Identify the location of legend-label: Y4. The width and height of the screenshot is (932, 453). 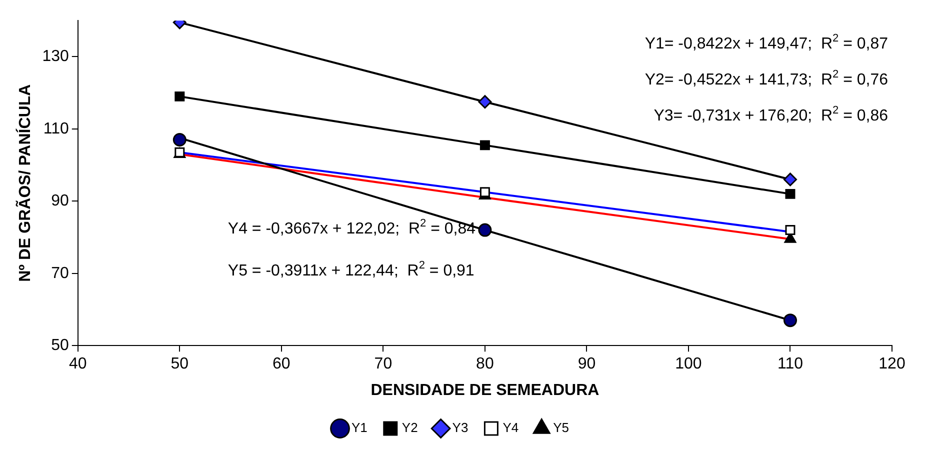
(510, 428).